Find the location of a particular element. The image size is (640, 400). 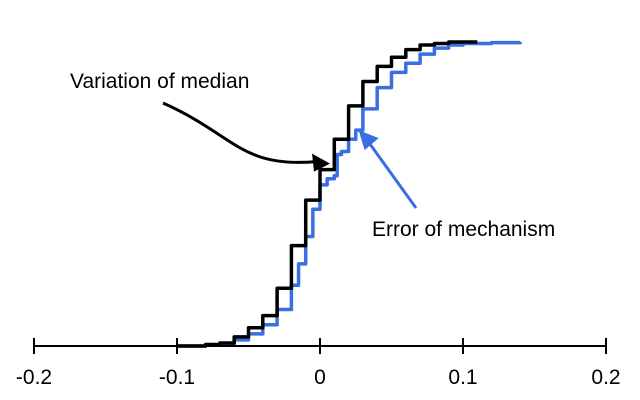

x-tick-label: -0.1 is located at coordinates (177, 377).